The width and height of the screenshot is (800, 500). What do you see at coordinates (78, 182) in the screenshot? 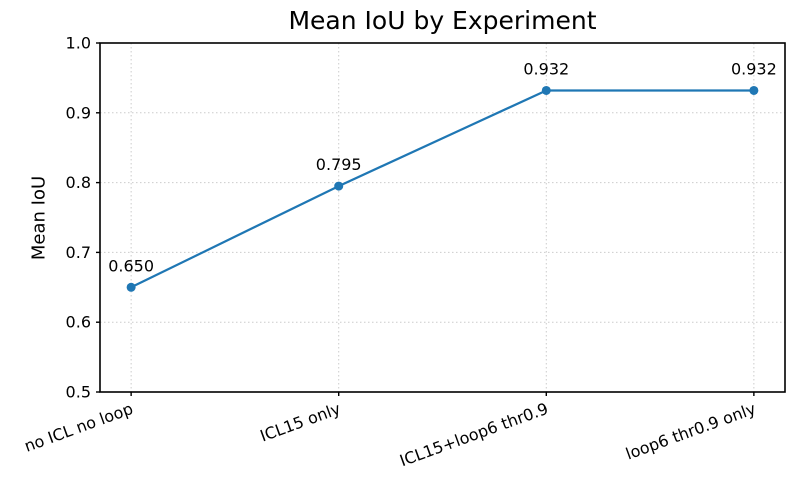
I see `y-tick-label: 0.8` at bounding box center [78, 182].